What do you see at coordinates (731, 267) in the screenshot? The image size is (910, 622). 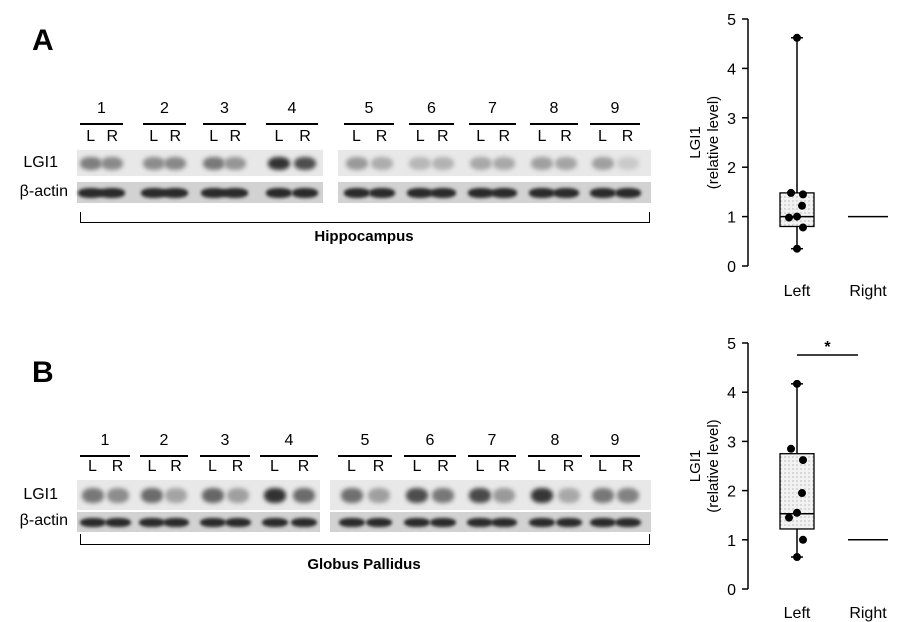 I see `y-tick-label: 0` at bounding box center [731, 267].